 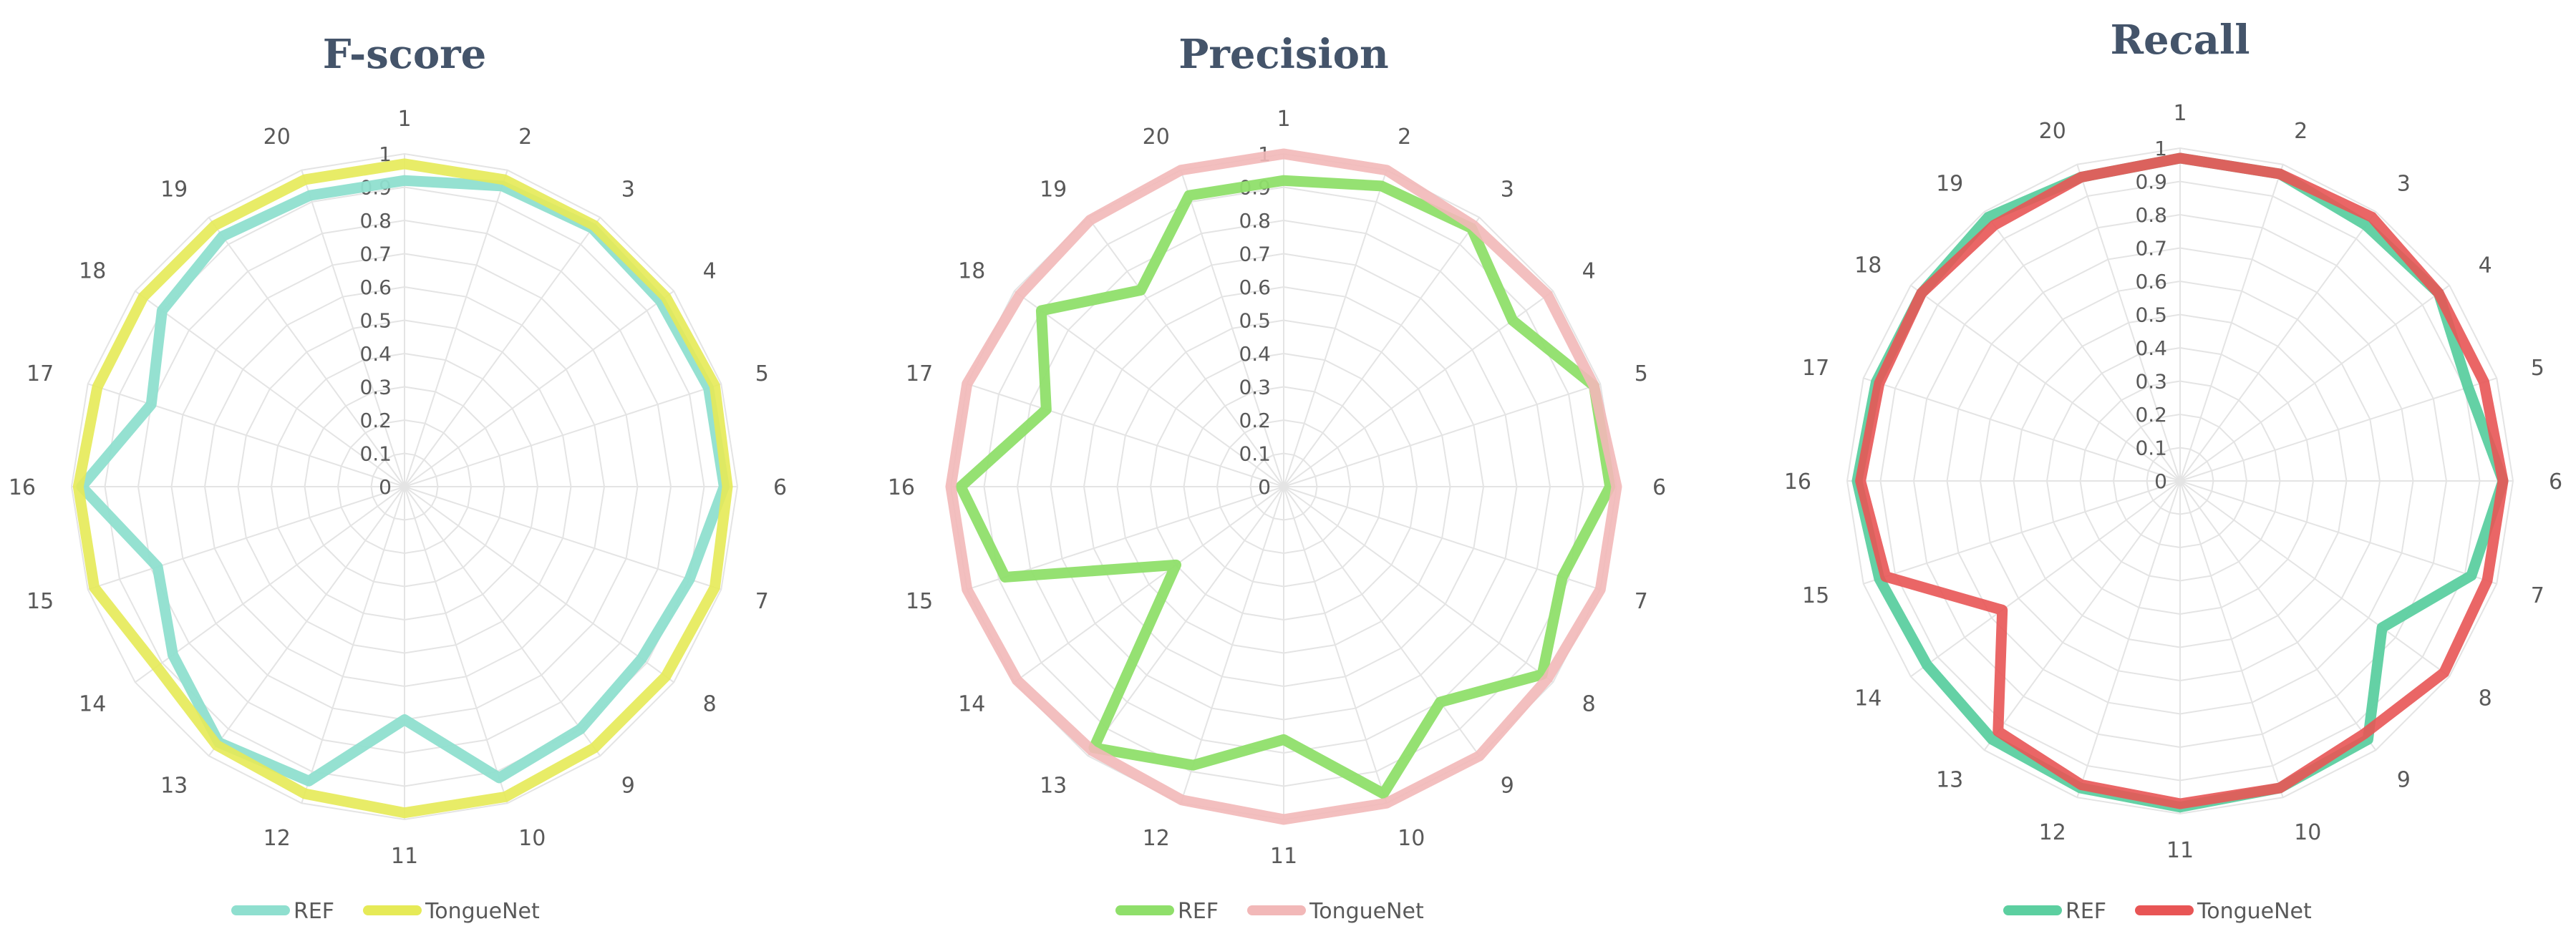 I want to click on tick-label: 0, so click(x=386, y=487).